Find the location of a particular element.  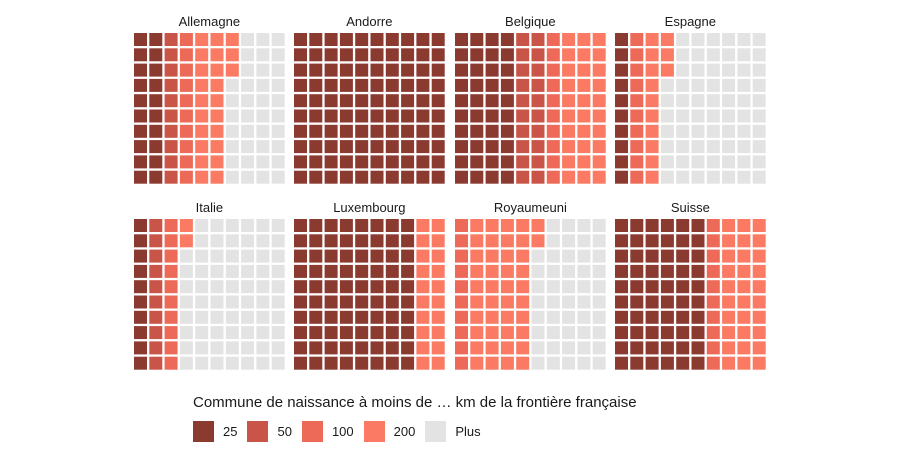

legend-label-plus: Plus is located at coordinates (468, 431).